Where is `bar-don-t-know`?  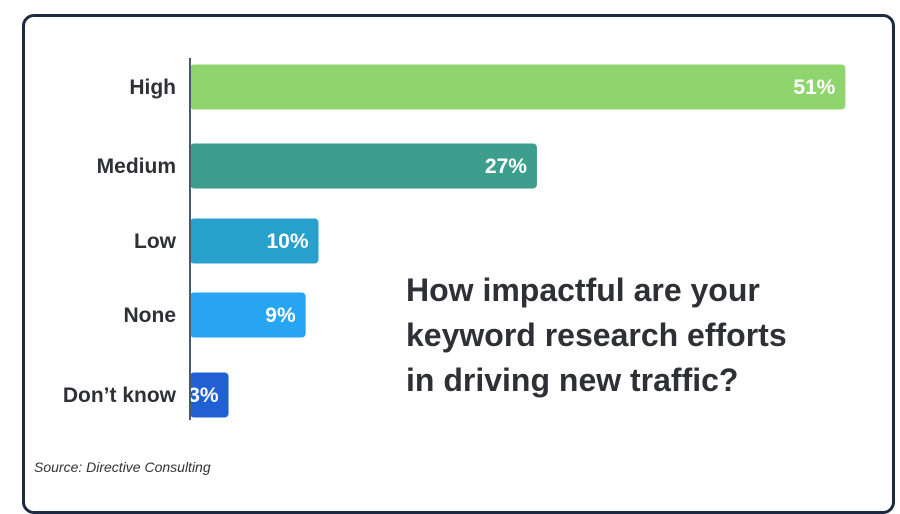
bar-don-t-know is located at coordinates (209, 395).